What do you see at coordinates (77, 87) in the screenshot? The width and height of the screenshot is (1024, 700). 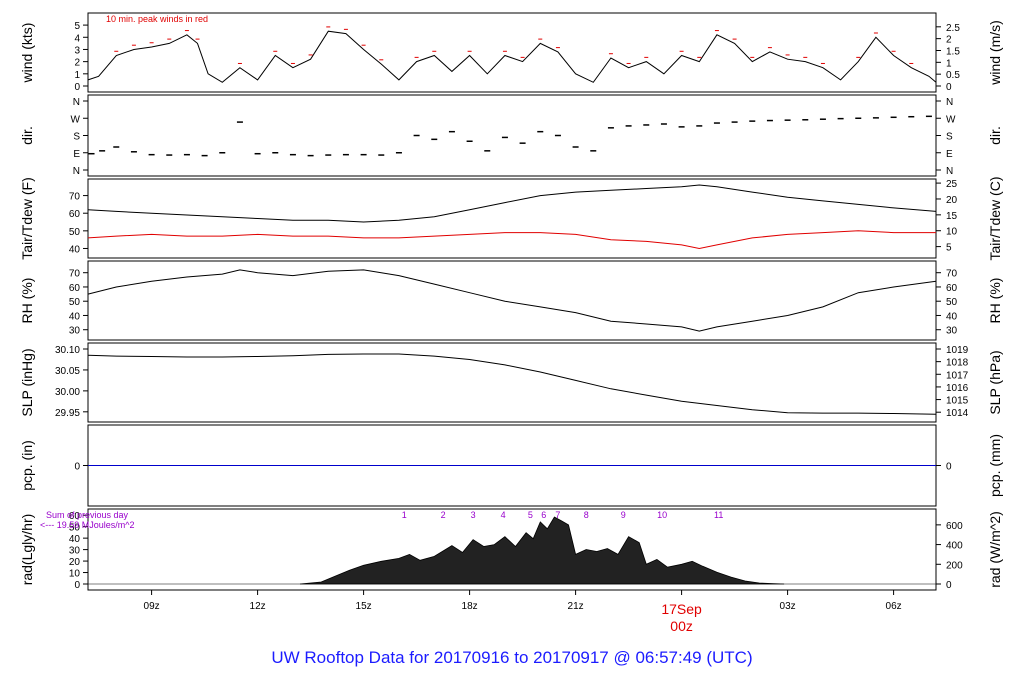 I see `left-tick-label-wind: 0` at bounding box center [77, 87].